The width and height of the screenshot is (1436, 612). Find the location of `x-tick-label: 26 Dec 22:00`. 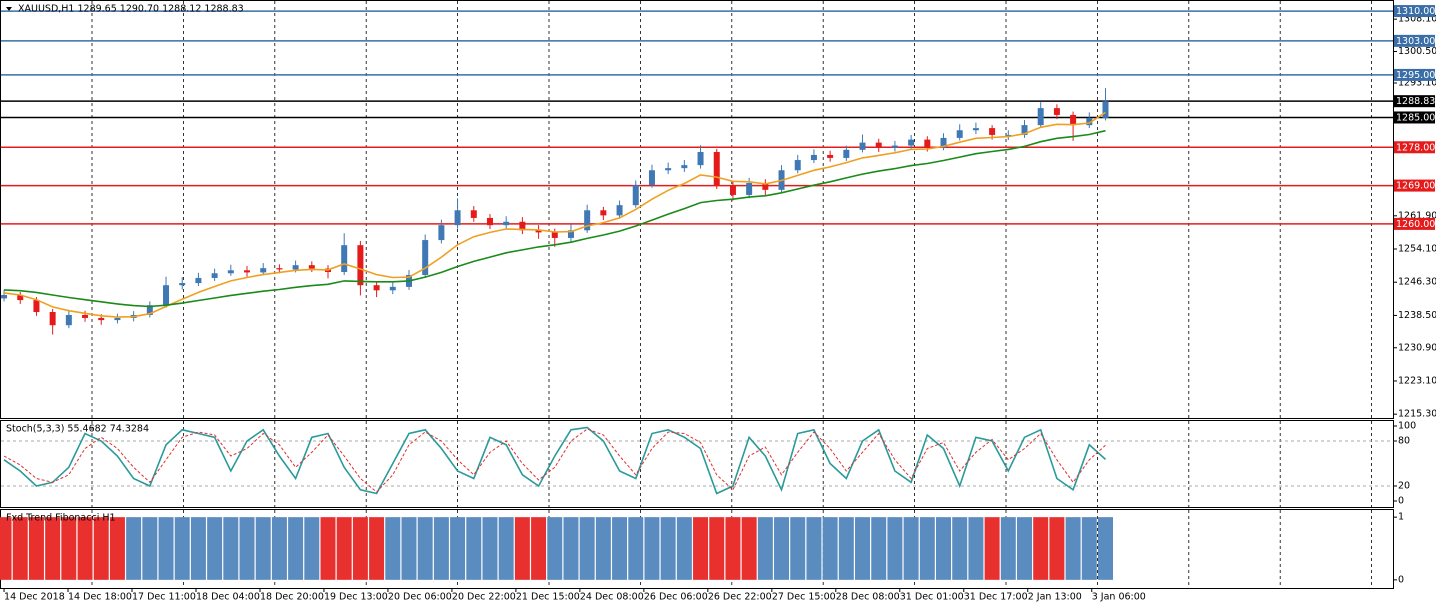

x-tick-label: 26 Dec 22:00 is located at coordinates (740, 597).